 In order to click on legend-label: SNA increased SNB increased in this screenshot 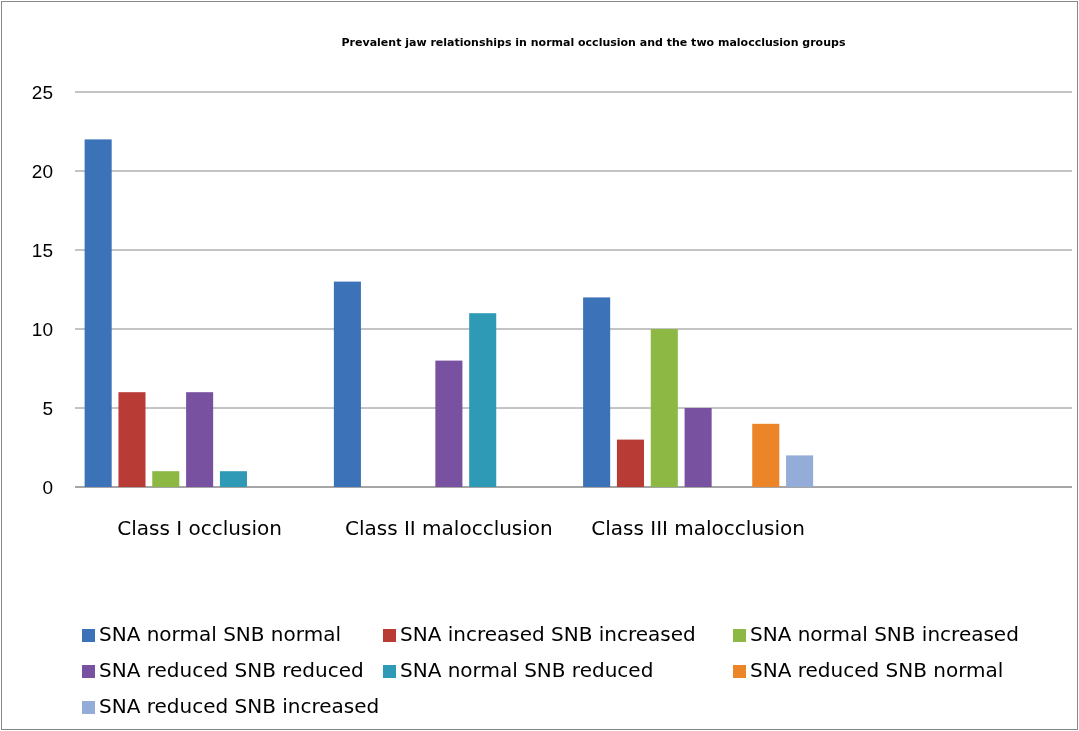, I will do `click(548, 634)`.